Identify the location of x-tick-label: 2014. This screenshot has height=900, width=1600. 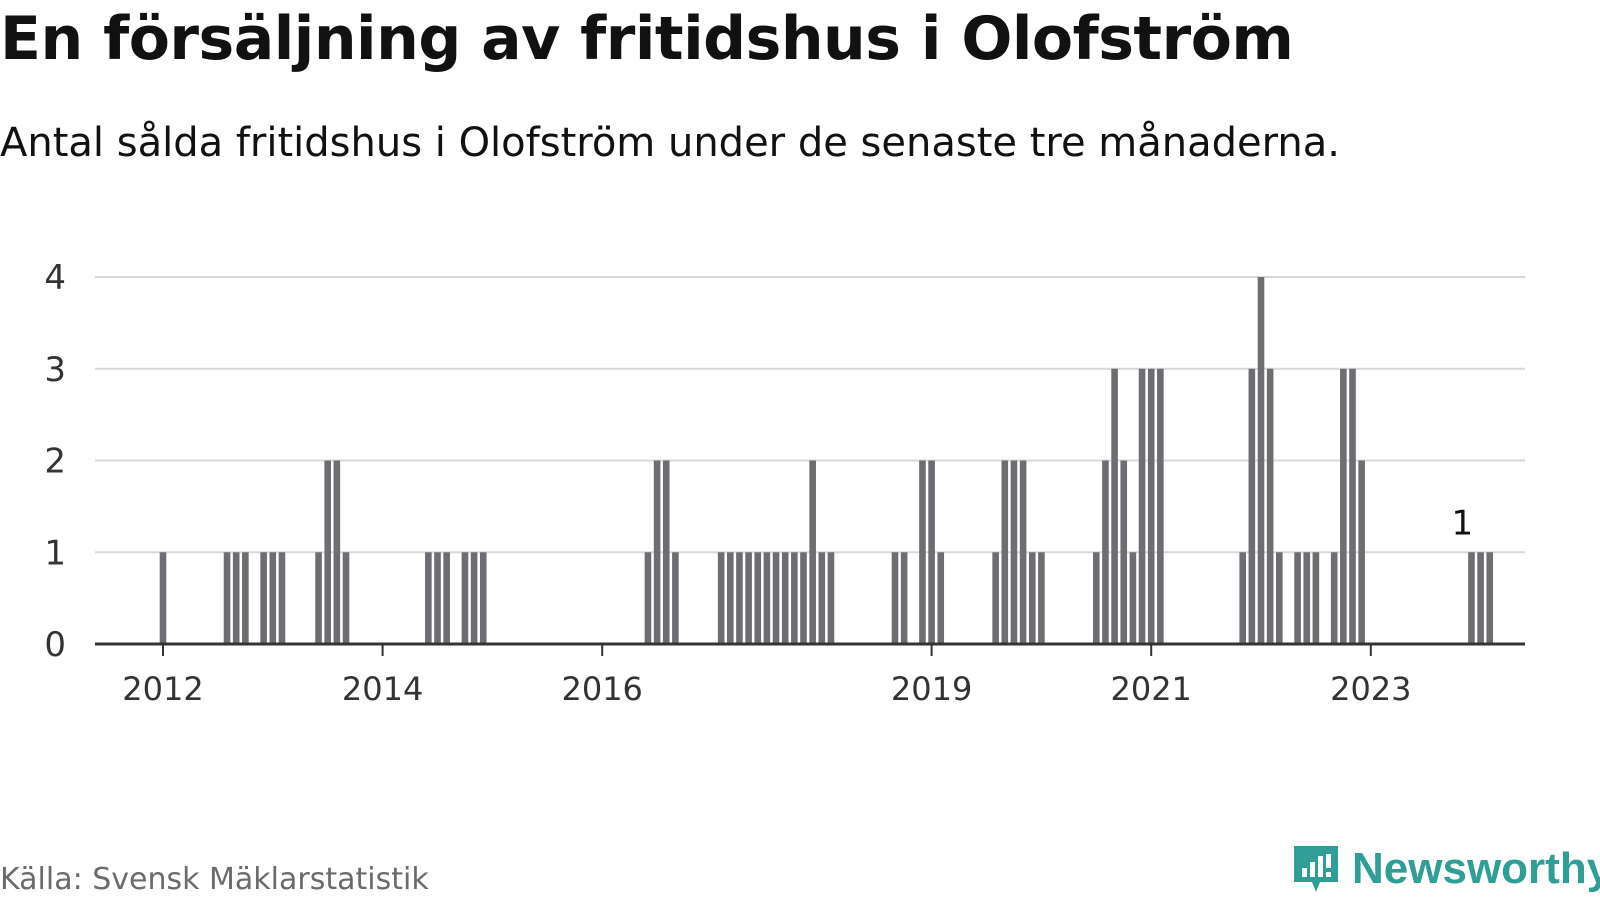
(382, 689).